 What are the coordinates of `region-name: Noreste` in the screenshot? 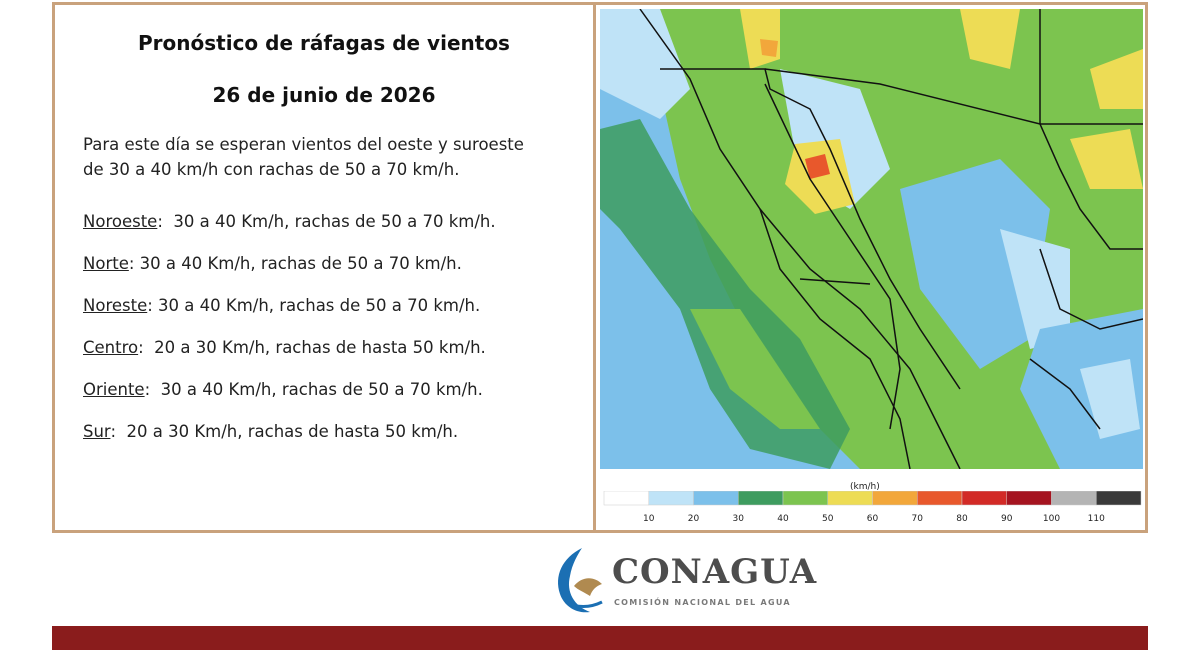 It's located at (115, 305).